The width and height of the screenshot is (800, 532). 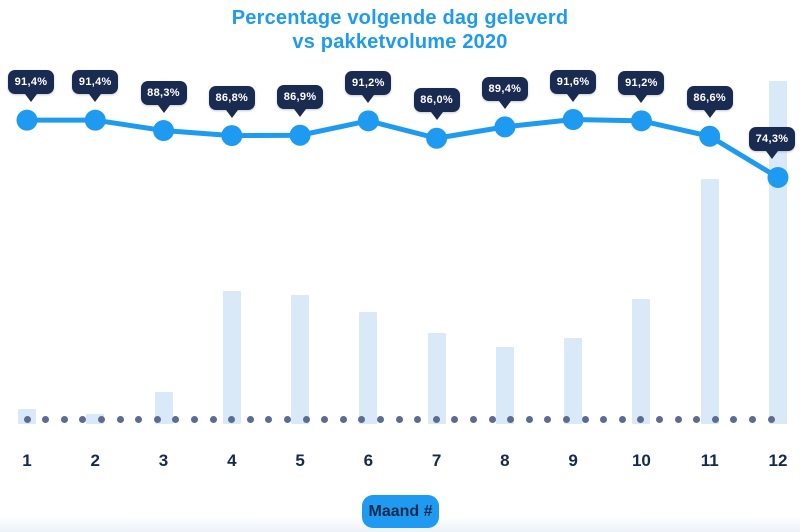 I want to click on value-badge-month-6: 91,2%, so click(x=368, y=86).